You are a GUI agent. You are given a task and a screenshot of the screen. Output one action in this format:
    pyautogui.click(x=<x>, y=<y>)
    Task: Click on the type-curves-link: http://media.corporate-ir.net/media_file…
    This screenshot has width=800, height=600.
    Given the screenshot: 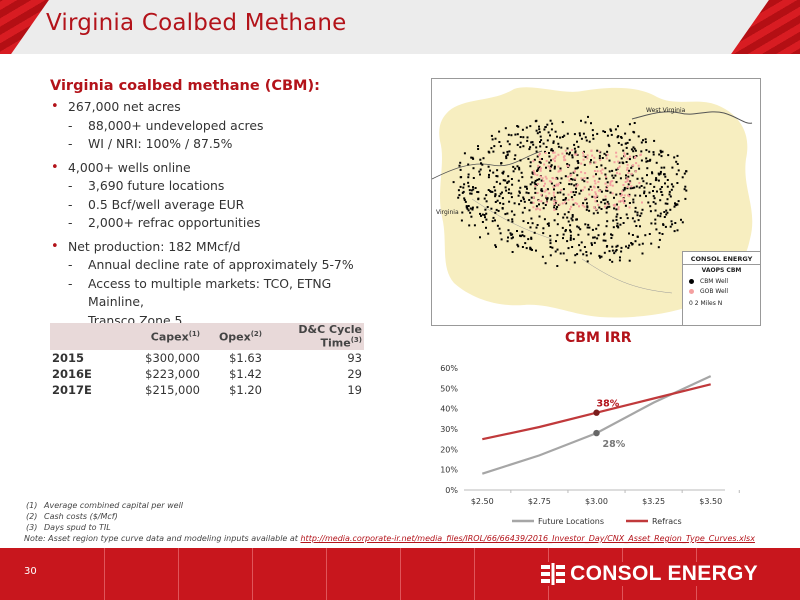 What is the action you would take?
    pyautogui.click(x=527, y=538)
    